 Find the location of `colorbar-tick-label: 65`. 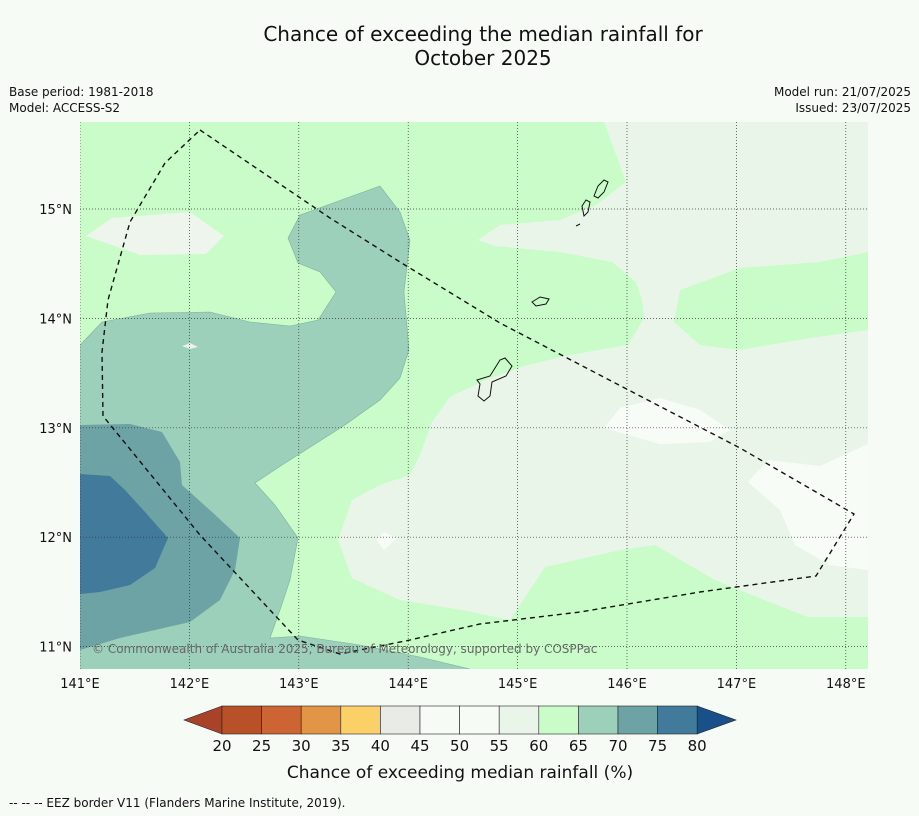

colorbar-tick-label: 65 is located at coordinates (578, 746).